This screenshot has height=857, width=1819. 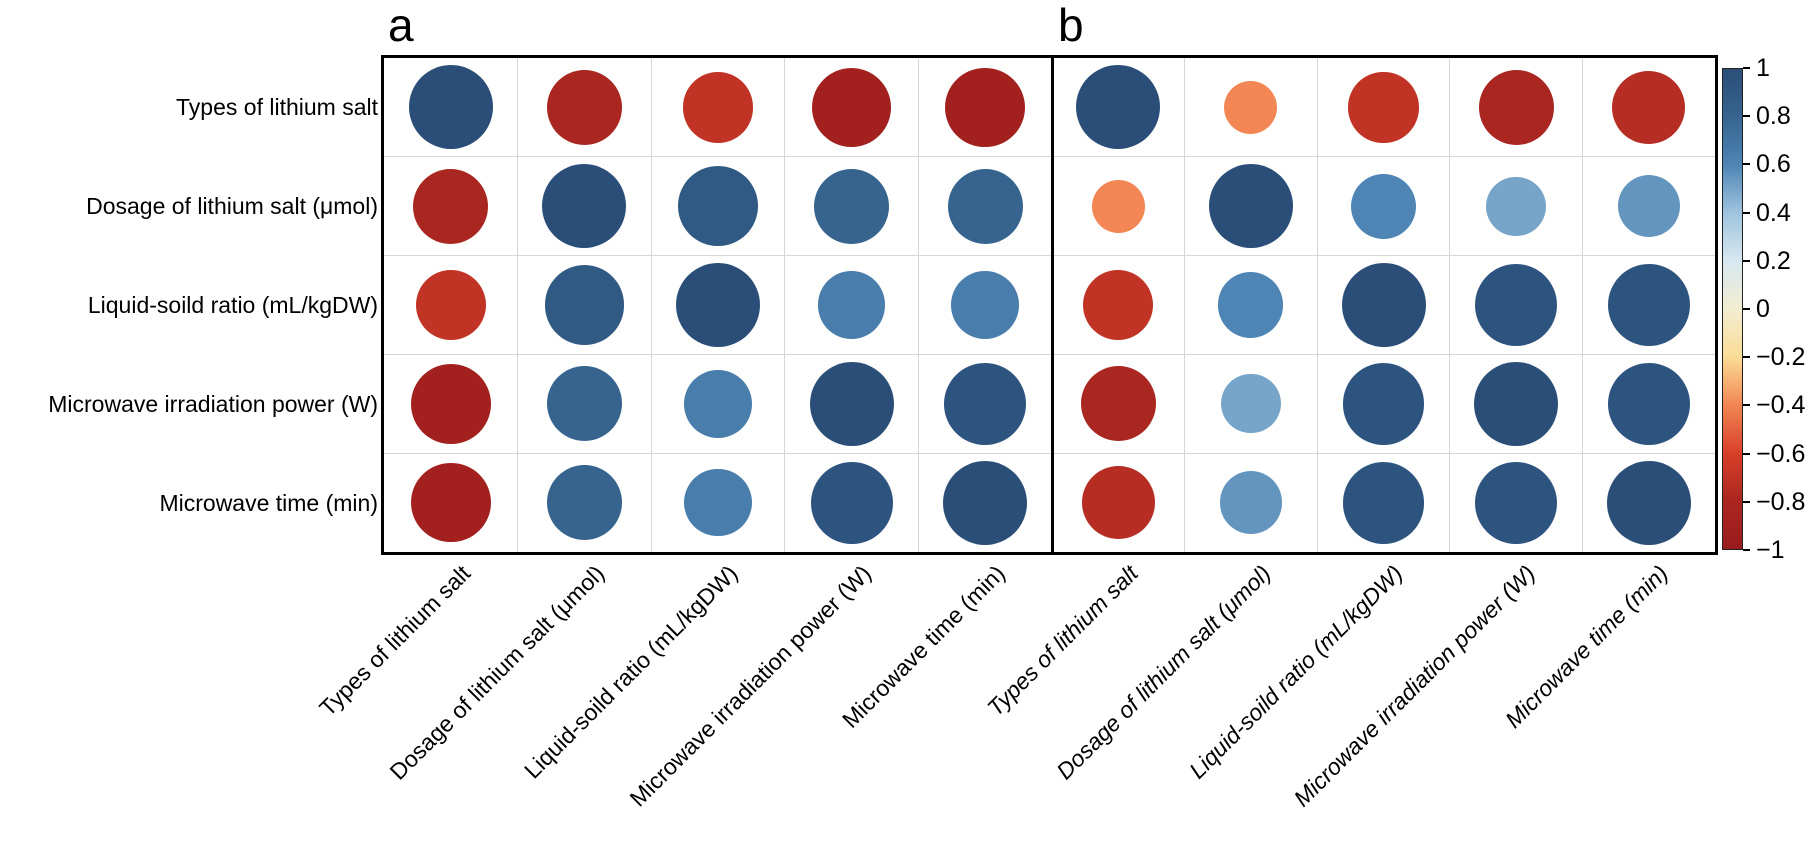 I want to click on corr-circle-a-r1c1, so click(x=450, y=107).